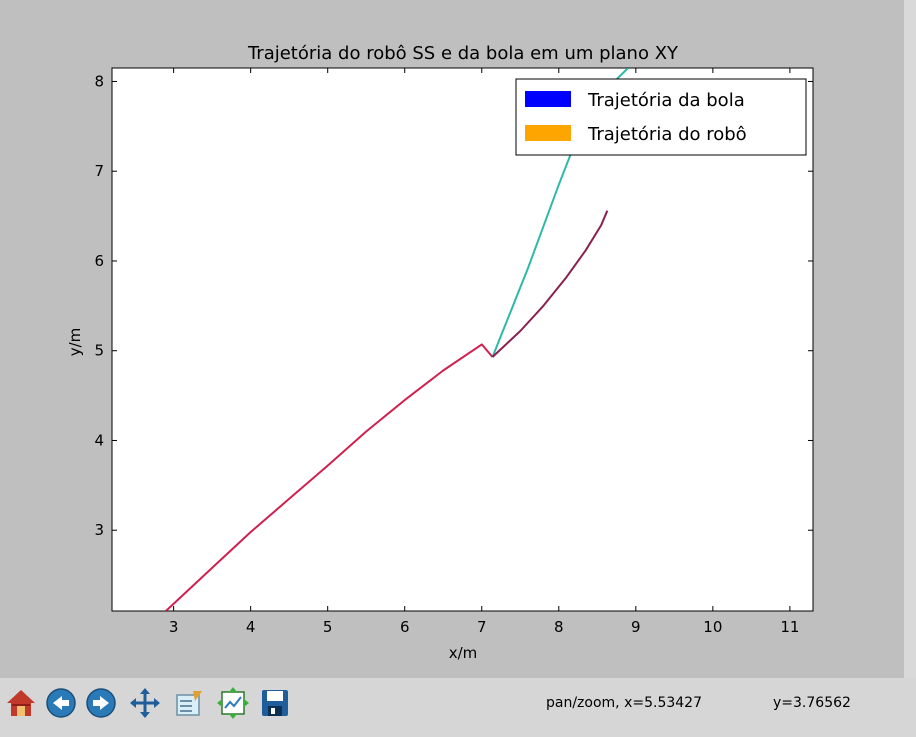  Describe the element at coordinates (405, 627) in the screenshot. I see `x-tick-label: 6` at that location.